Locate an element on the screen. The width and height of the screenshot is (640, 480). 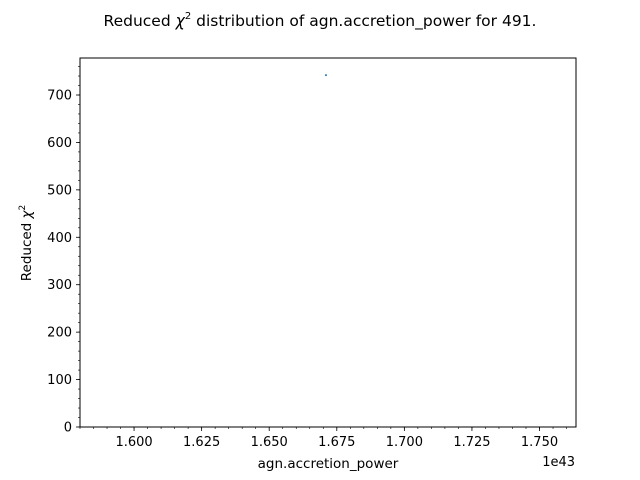
y-tick-label: 0 is located at coordinates (68, 428).